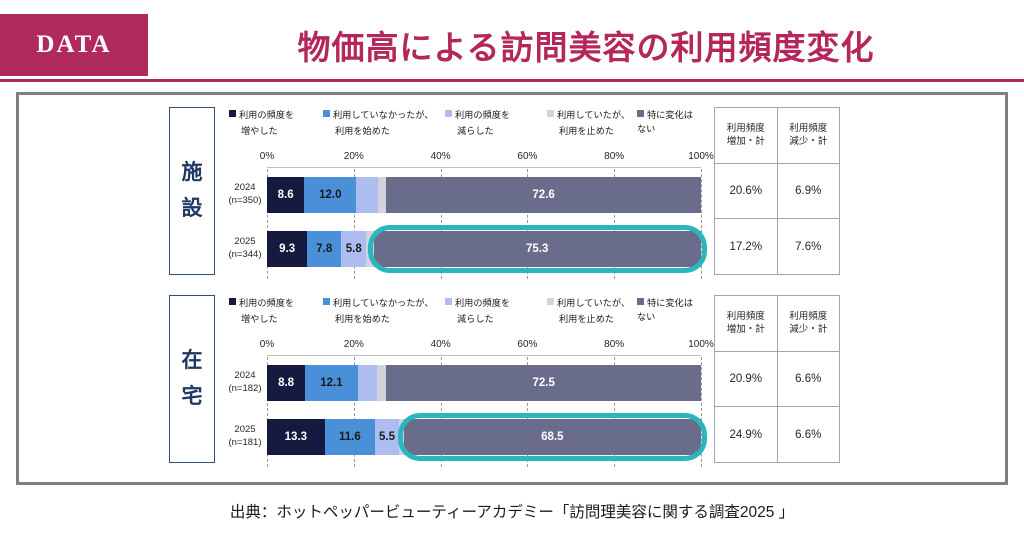  Describe the element at coordinates (331, 383) in the screenshot. I see `bar-segment: 12.1` at that location.